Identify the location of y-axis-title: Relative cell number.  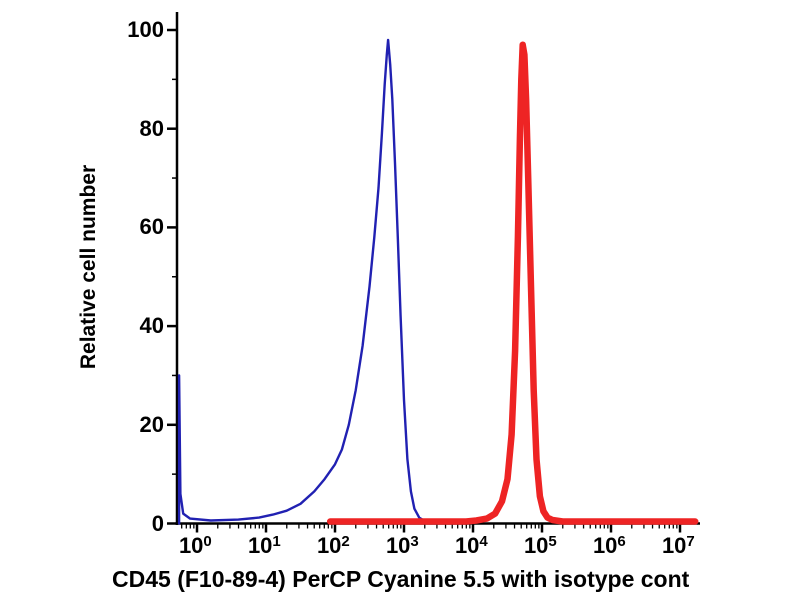
(88, 267).